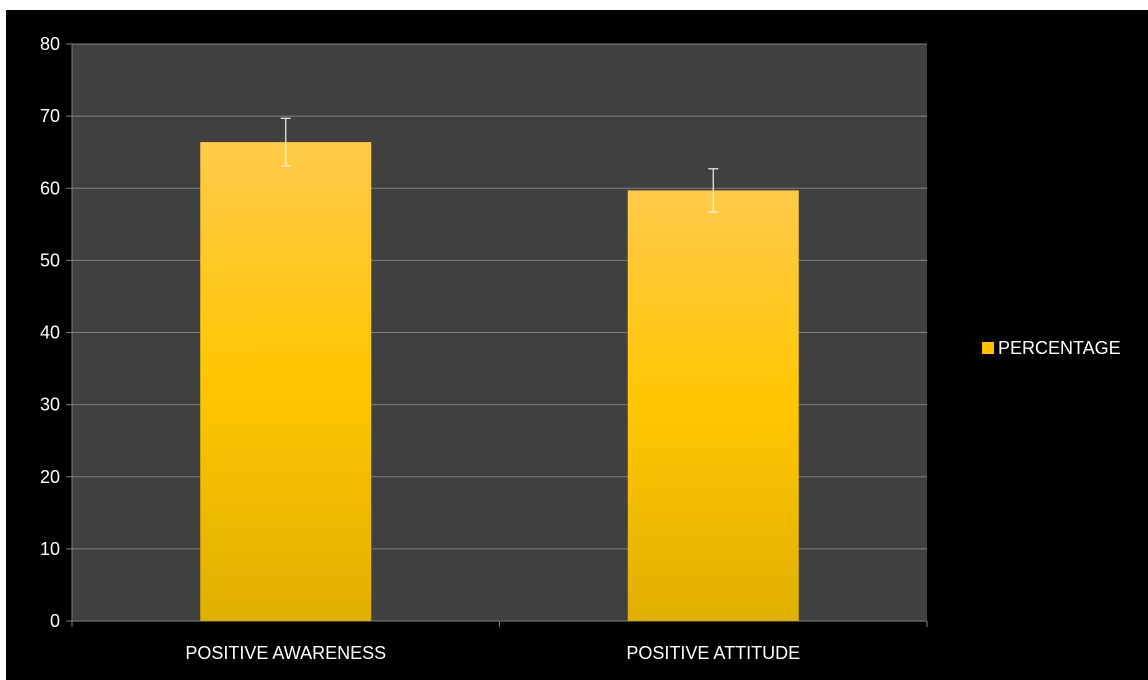 This screenshot has width=1148, height=680. I want to click on y-tick-label: 70, so click(50, 116).